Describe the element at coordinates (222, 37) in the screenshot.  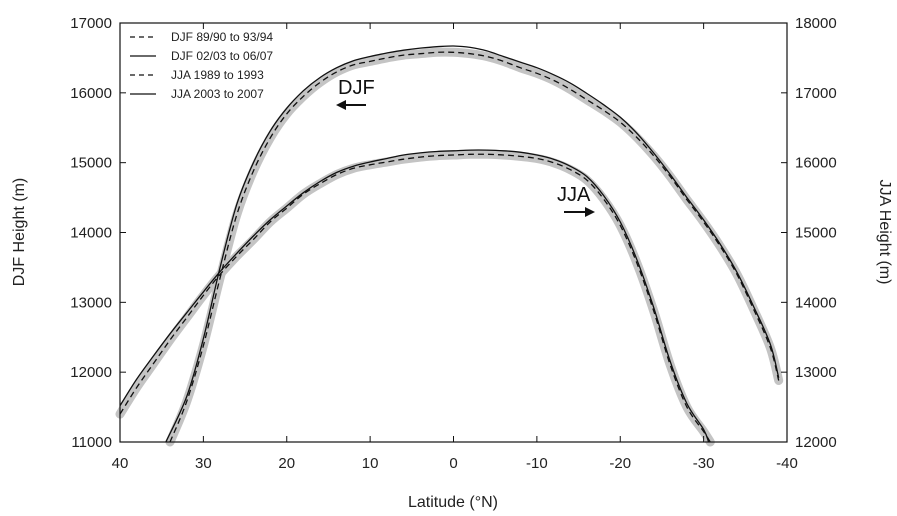
I see `legend-label-djf-early: DJF 89/90 to 93/94` at that location.